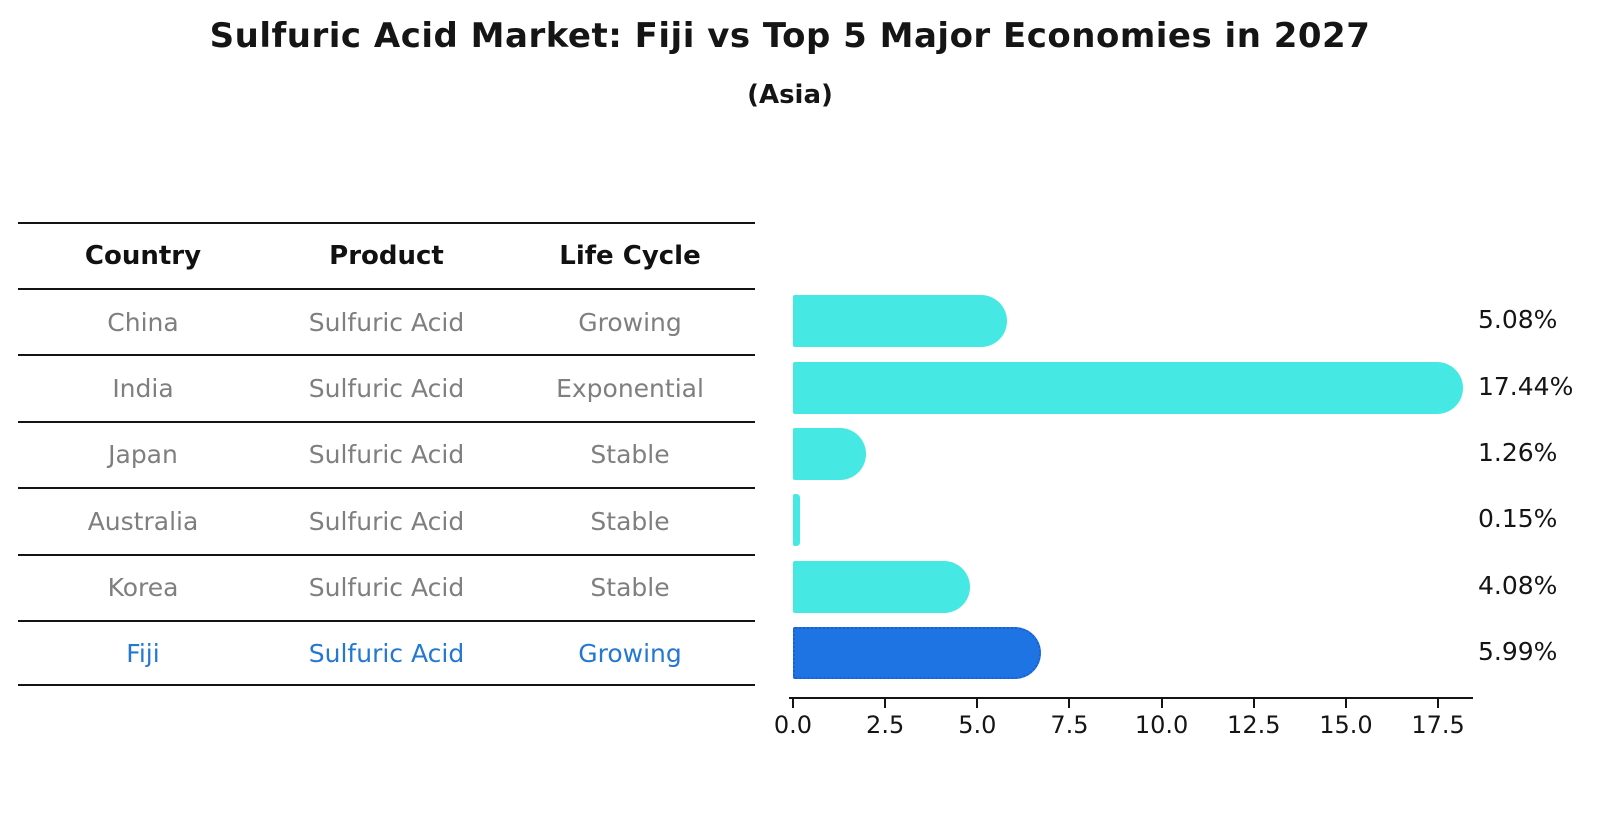 Image resolution: width=1604 pixels, height=823 pixels. I want to click on table-header-lifecycle: Life Cycle, so click(630, 256).